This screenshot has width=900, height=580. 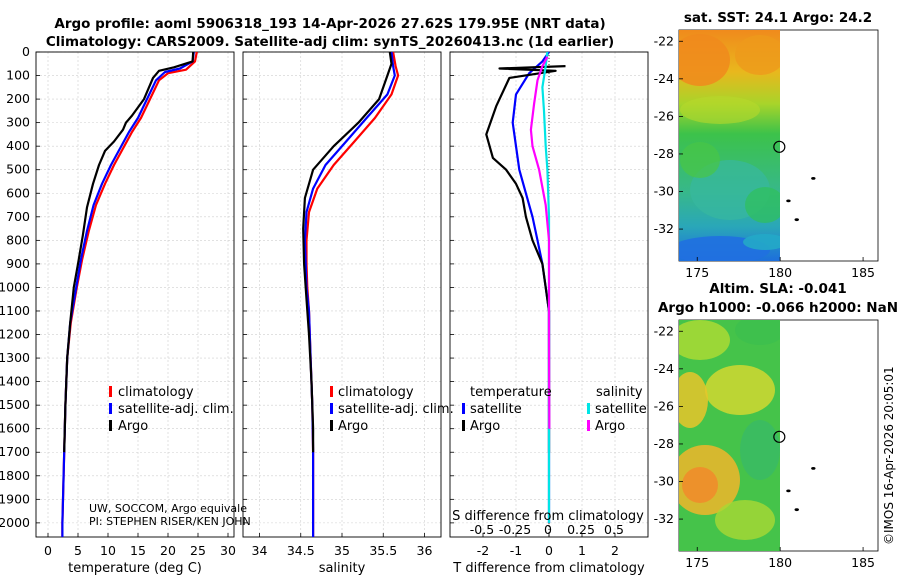 What do you see at coordinates (18, 263) in the screenshot?
I see `depth-tick-label: 900` at bounding box center [18, 263].